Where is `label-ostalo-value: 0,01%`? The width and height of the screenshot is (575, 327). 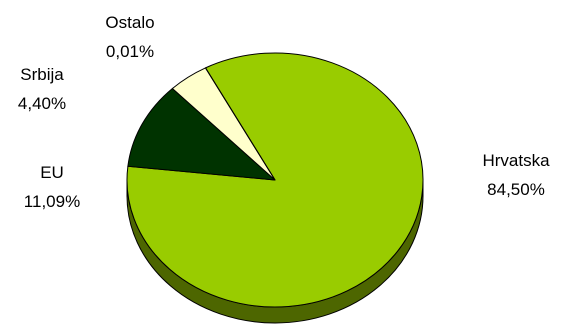
label-ostalo-value: 0,01% is located at coordinates (130, 51).